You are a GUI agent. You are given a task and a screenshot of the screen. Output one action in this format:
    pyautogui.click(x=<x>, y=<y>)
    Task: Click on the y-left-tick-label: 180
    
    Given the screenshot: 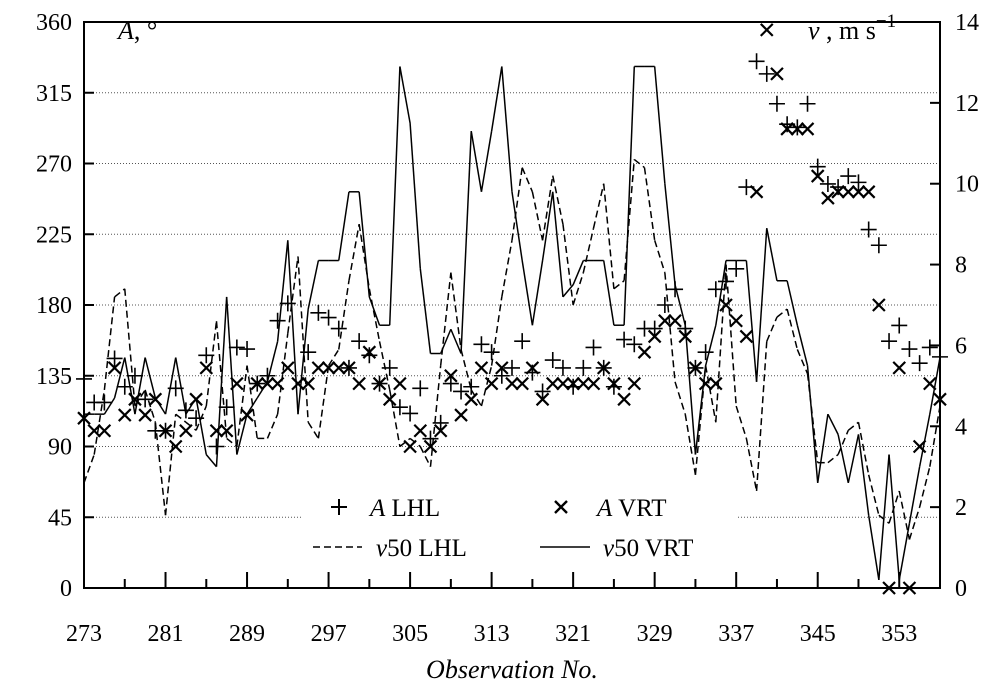 What is the action you would take?
    pyautogui.click(x=54, y=306)
    